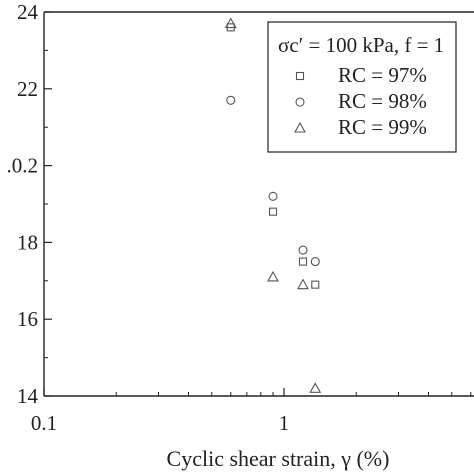  Describe the element at coordinates (300, 102) in the screenshot. I see `legend-marker-circle` at that location.